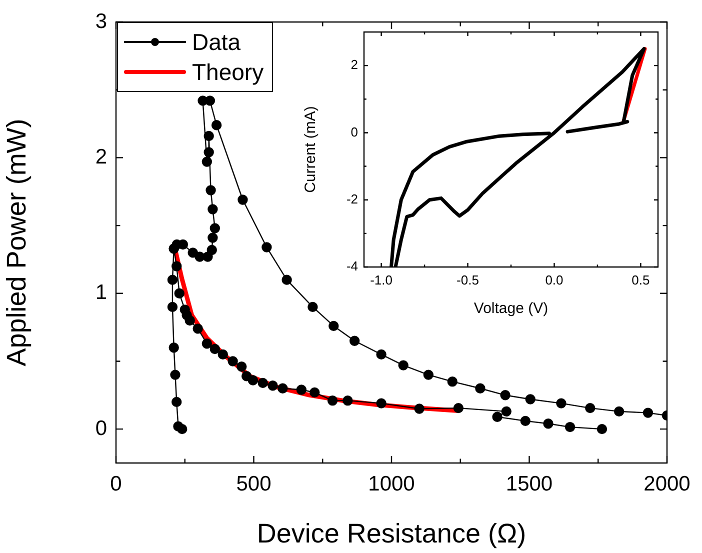 The height and width of the screenshot is (553, 702). What do you see at coordinates (116, 484) in the screenshot?
I see `x-tick-label: 0` at bounding box center [116, 484].